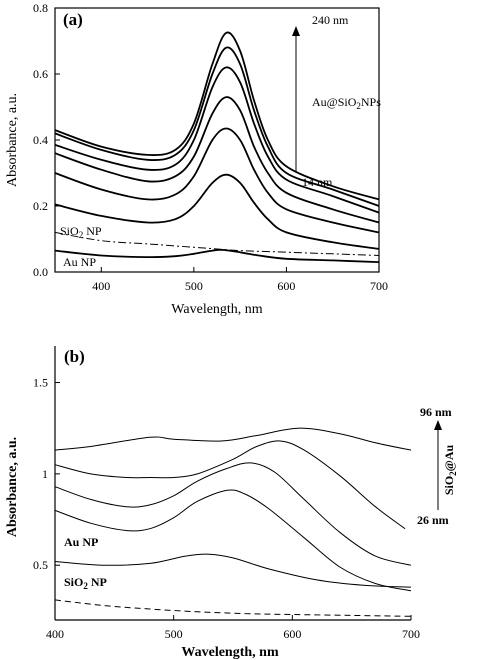 This screenshot has height=660, width=482. Describe the element at coordinates (438, 425) in the screenshot. I see `panel-b-arrow-head-icon` at that location.